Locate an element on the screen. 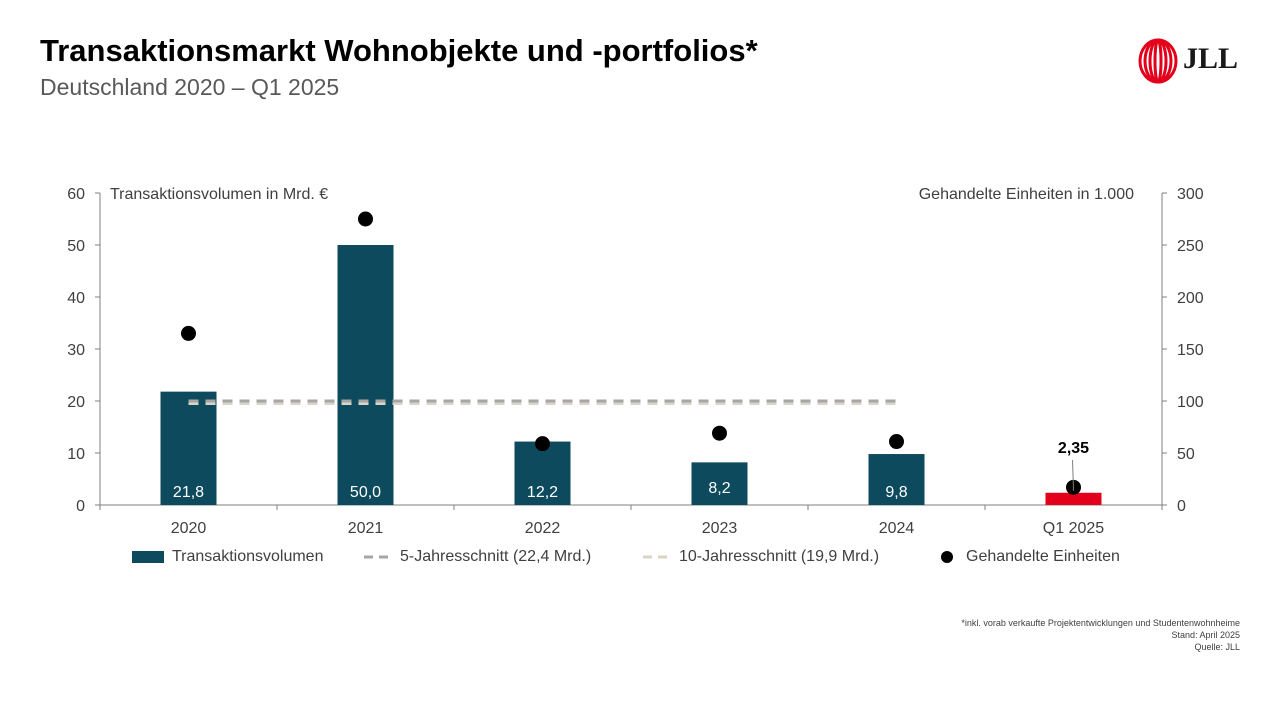 The height and width of the screenshot is (720, 1280). x-tick-label: 2023 is located at coordinates (720, 528).